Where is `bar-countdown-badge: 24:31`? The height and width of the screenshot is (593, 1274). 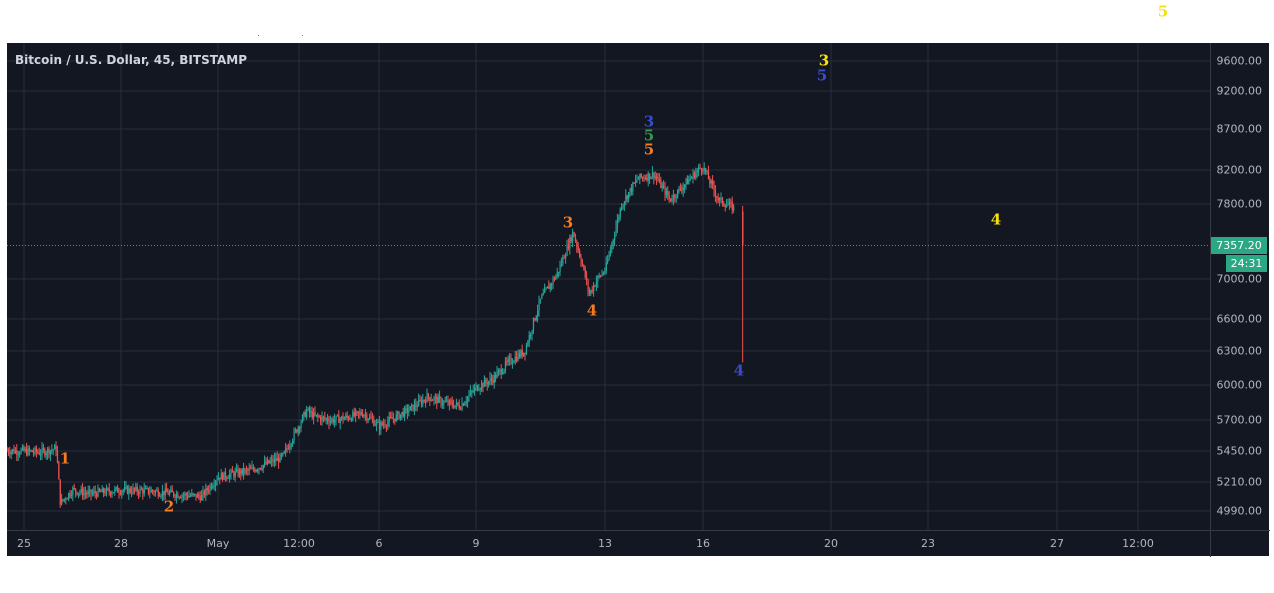
bar-countdown-badge: 24:31 is located at coordinates (1246, 263).